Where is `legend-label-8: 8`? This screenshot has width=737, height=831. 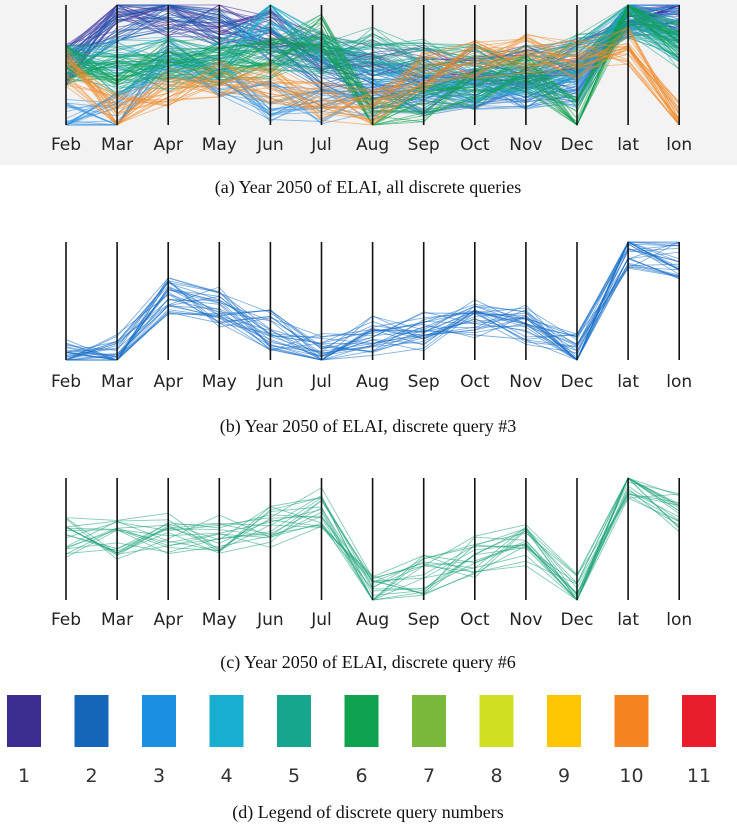
legend-label-8: 8 is located at coordinates (496, 776).